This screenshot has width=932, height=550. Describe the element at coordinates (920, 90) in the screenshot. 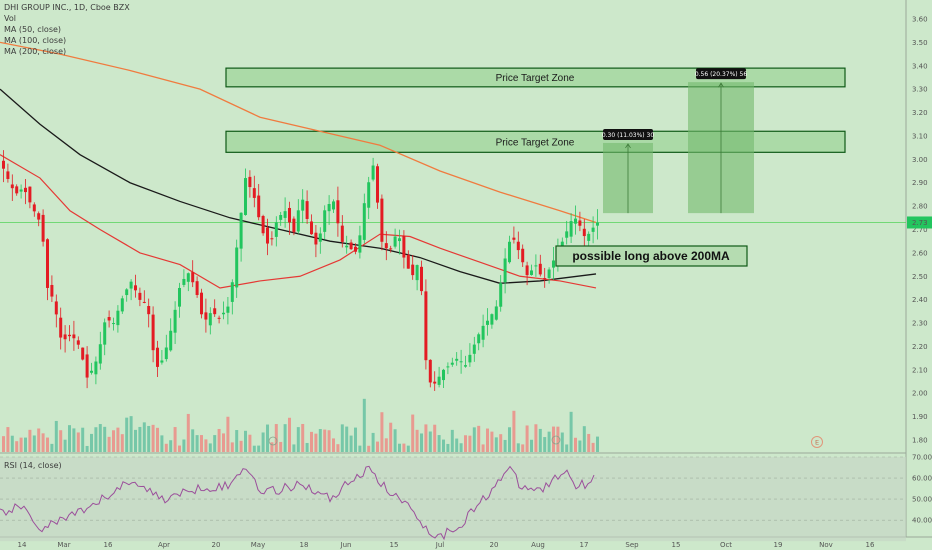

I see `price-tick-label: 3.30` at that location.